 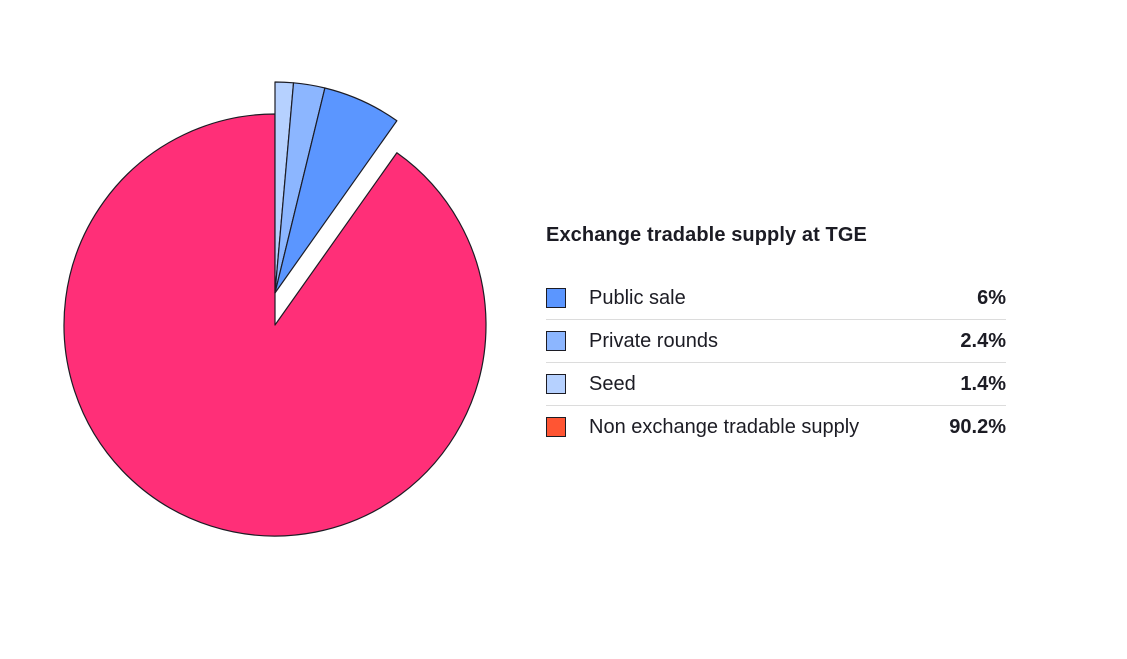 I want to click on legend-title: Exchange tradable supply at TGE, so click(x=706, y=235).